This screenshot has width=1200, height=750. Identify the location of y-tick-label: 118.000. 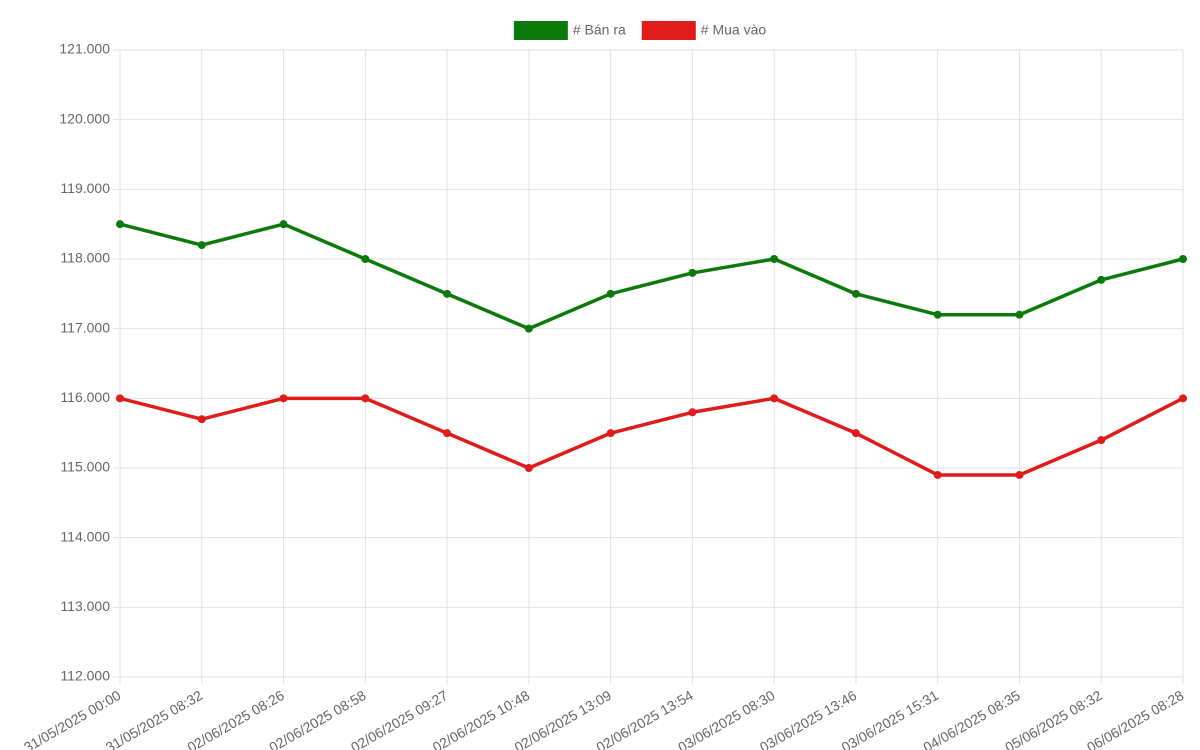
(85, 258).